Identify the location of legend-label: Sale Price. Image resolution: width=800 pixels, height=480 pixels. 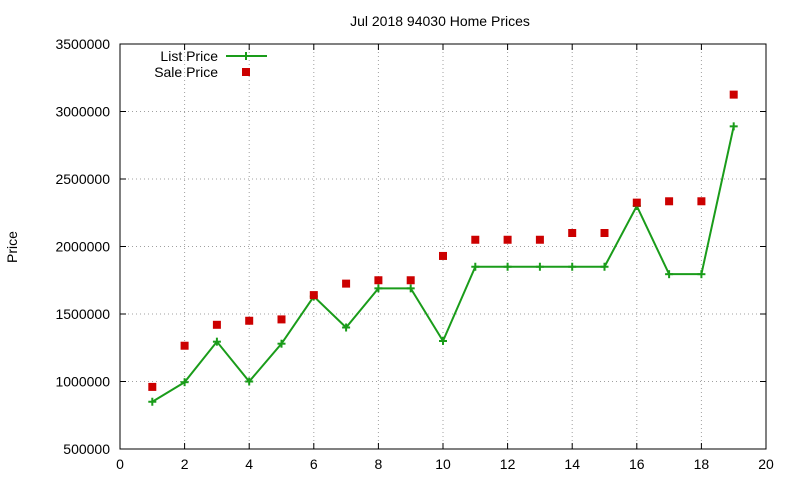
(186, 72).